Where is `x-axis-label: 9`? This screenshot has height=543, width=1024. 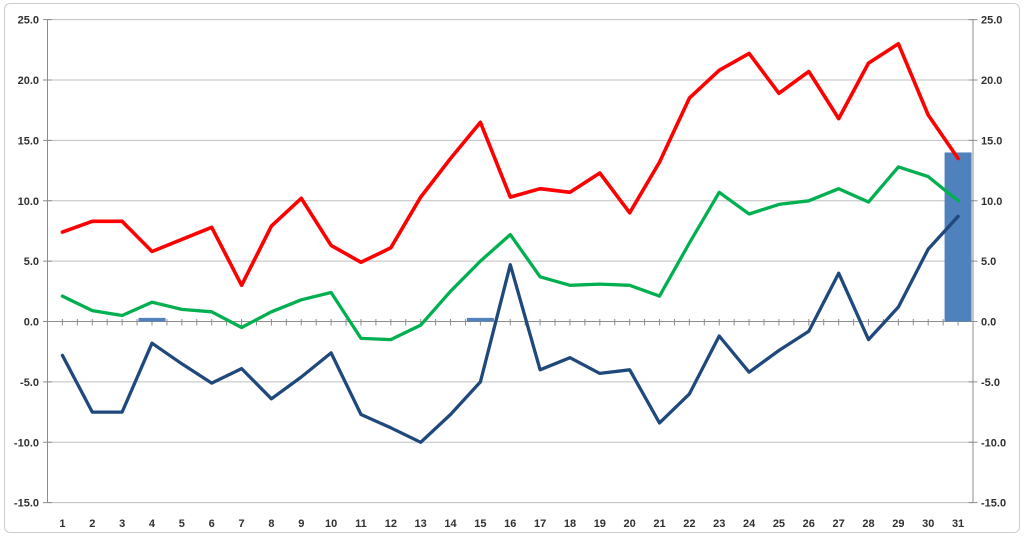 x-axis-label: 9 is located at coordinates (301, 524).